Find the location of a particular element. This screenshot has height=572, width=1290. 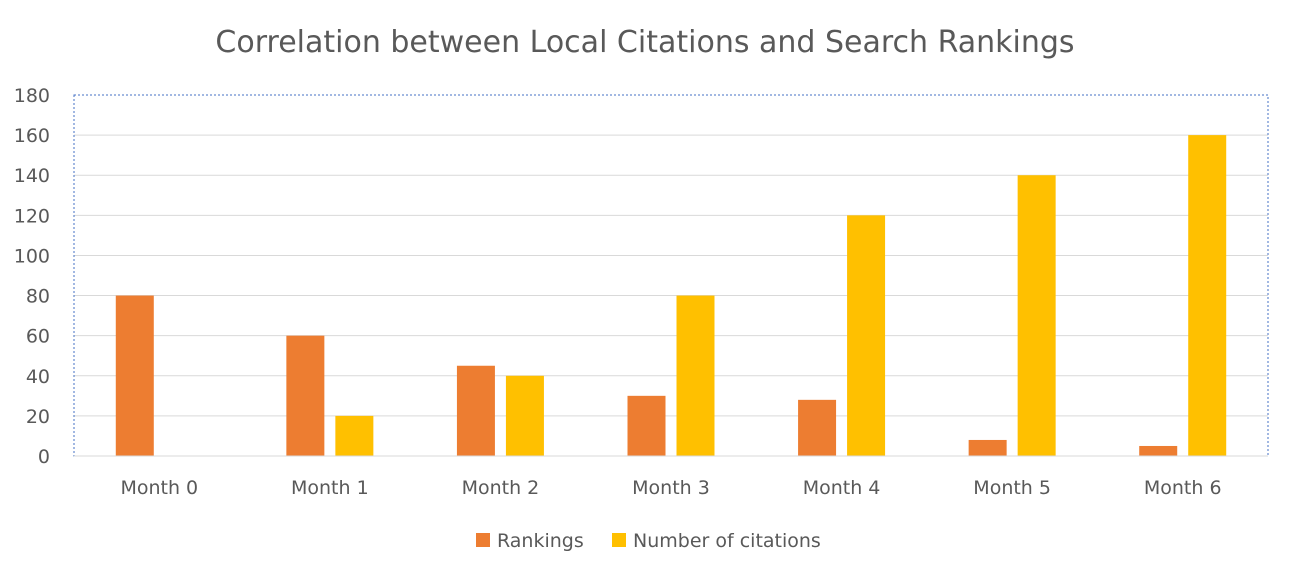

legend-label: Rankings is located at coordinates (540, 541).